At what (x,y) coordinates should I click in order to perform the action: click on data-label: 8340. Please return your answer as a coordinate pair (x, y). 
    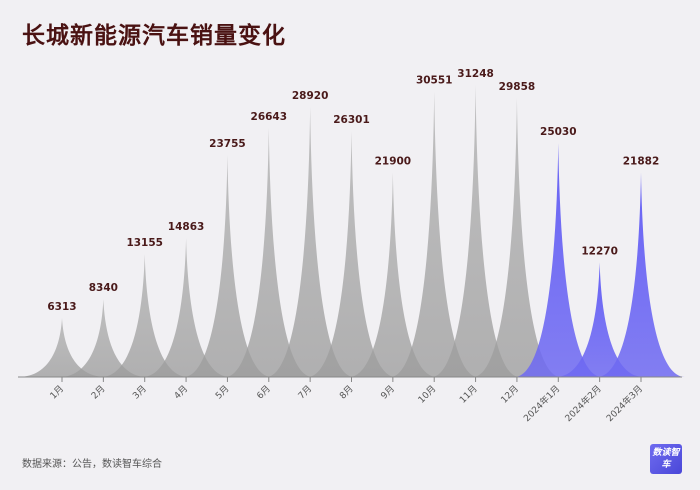
    Looking at the image, I should click on (103, 288).